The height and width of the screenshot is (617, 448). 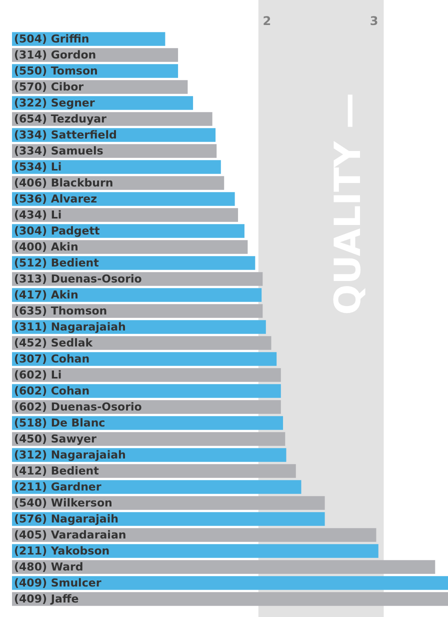 What do you see at coordinates (64, 183) in the screenshot?
I see `y-tick-label: (406) Blackburn` at bounding box center [64, 183].